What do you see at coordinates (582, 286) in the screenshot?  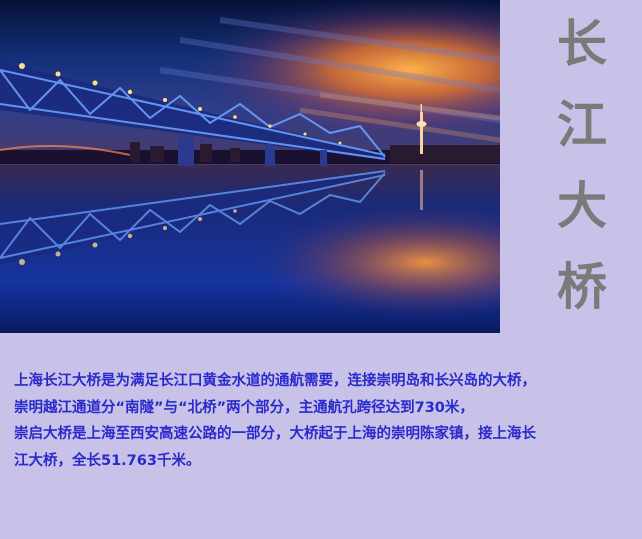 I see `title-char-4: 桥` at bounding box center [582, 286].